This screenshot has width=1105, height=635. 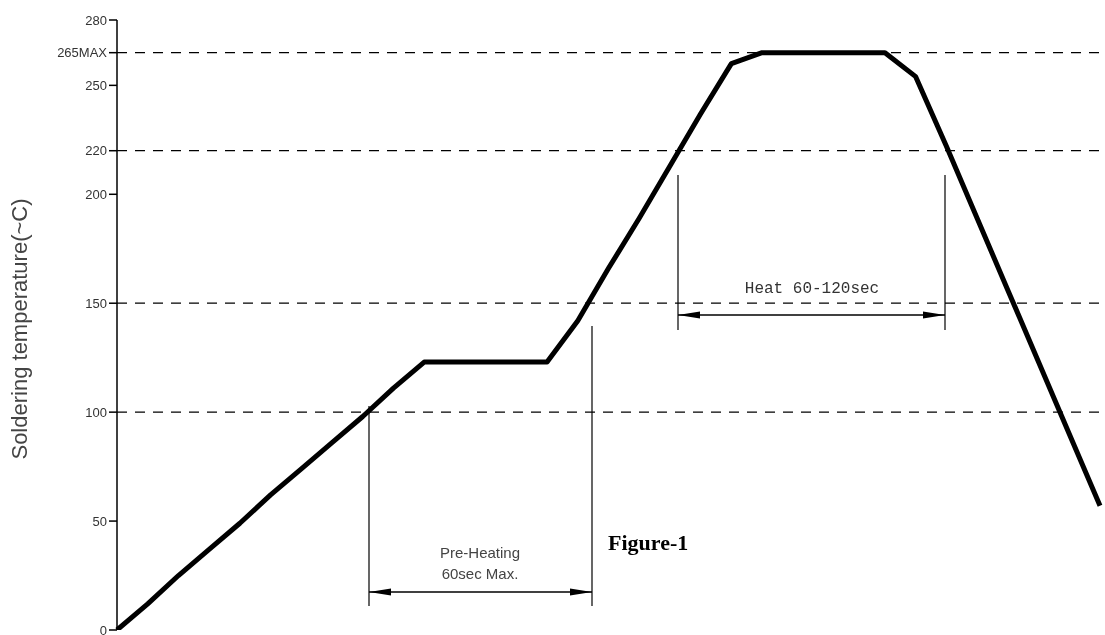 What do you see at coordinates (812, 289) in the screenshot?
I see `annotation: Heat 60-120sec` at bounding box center [812, 289].